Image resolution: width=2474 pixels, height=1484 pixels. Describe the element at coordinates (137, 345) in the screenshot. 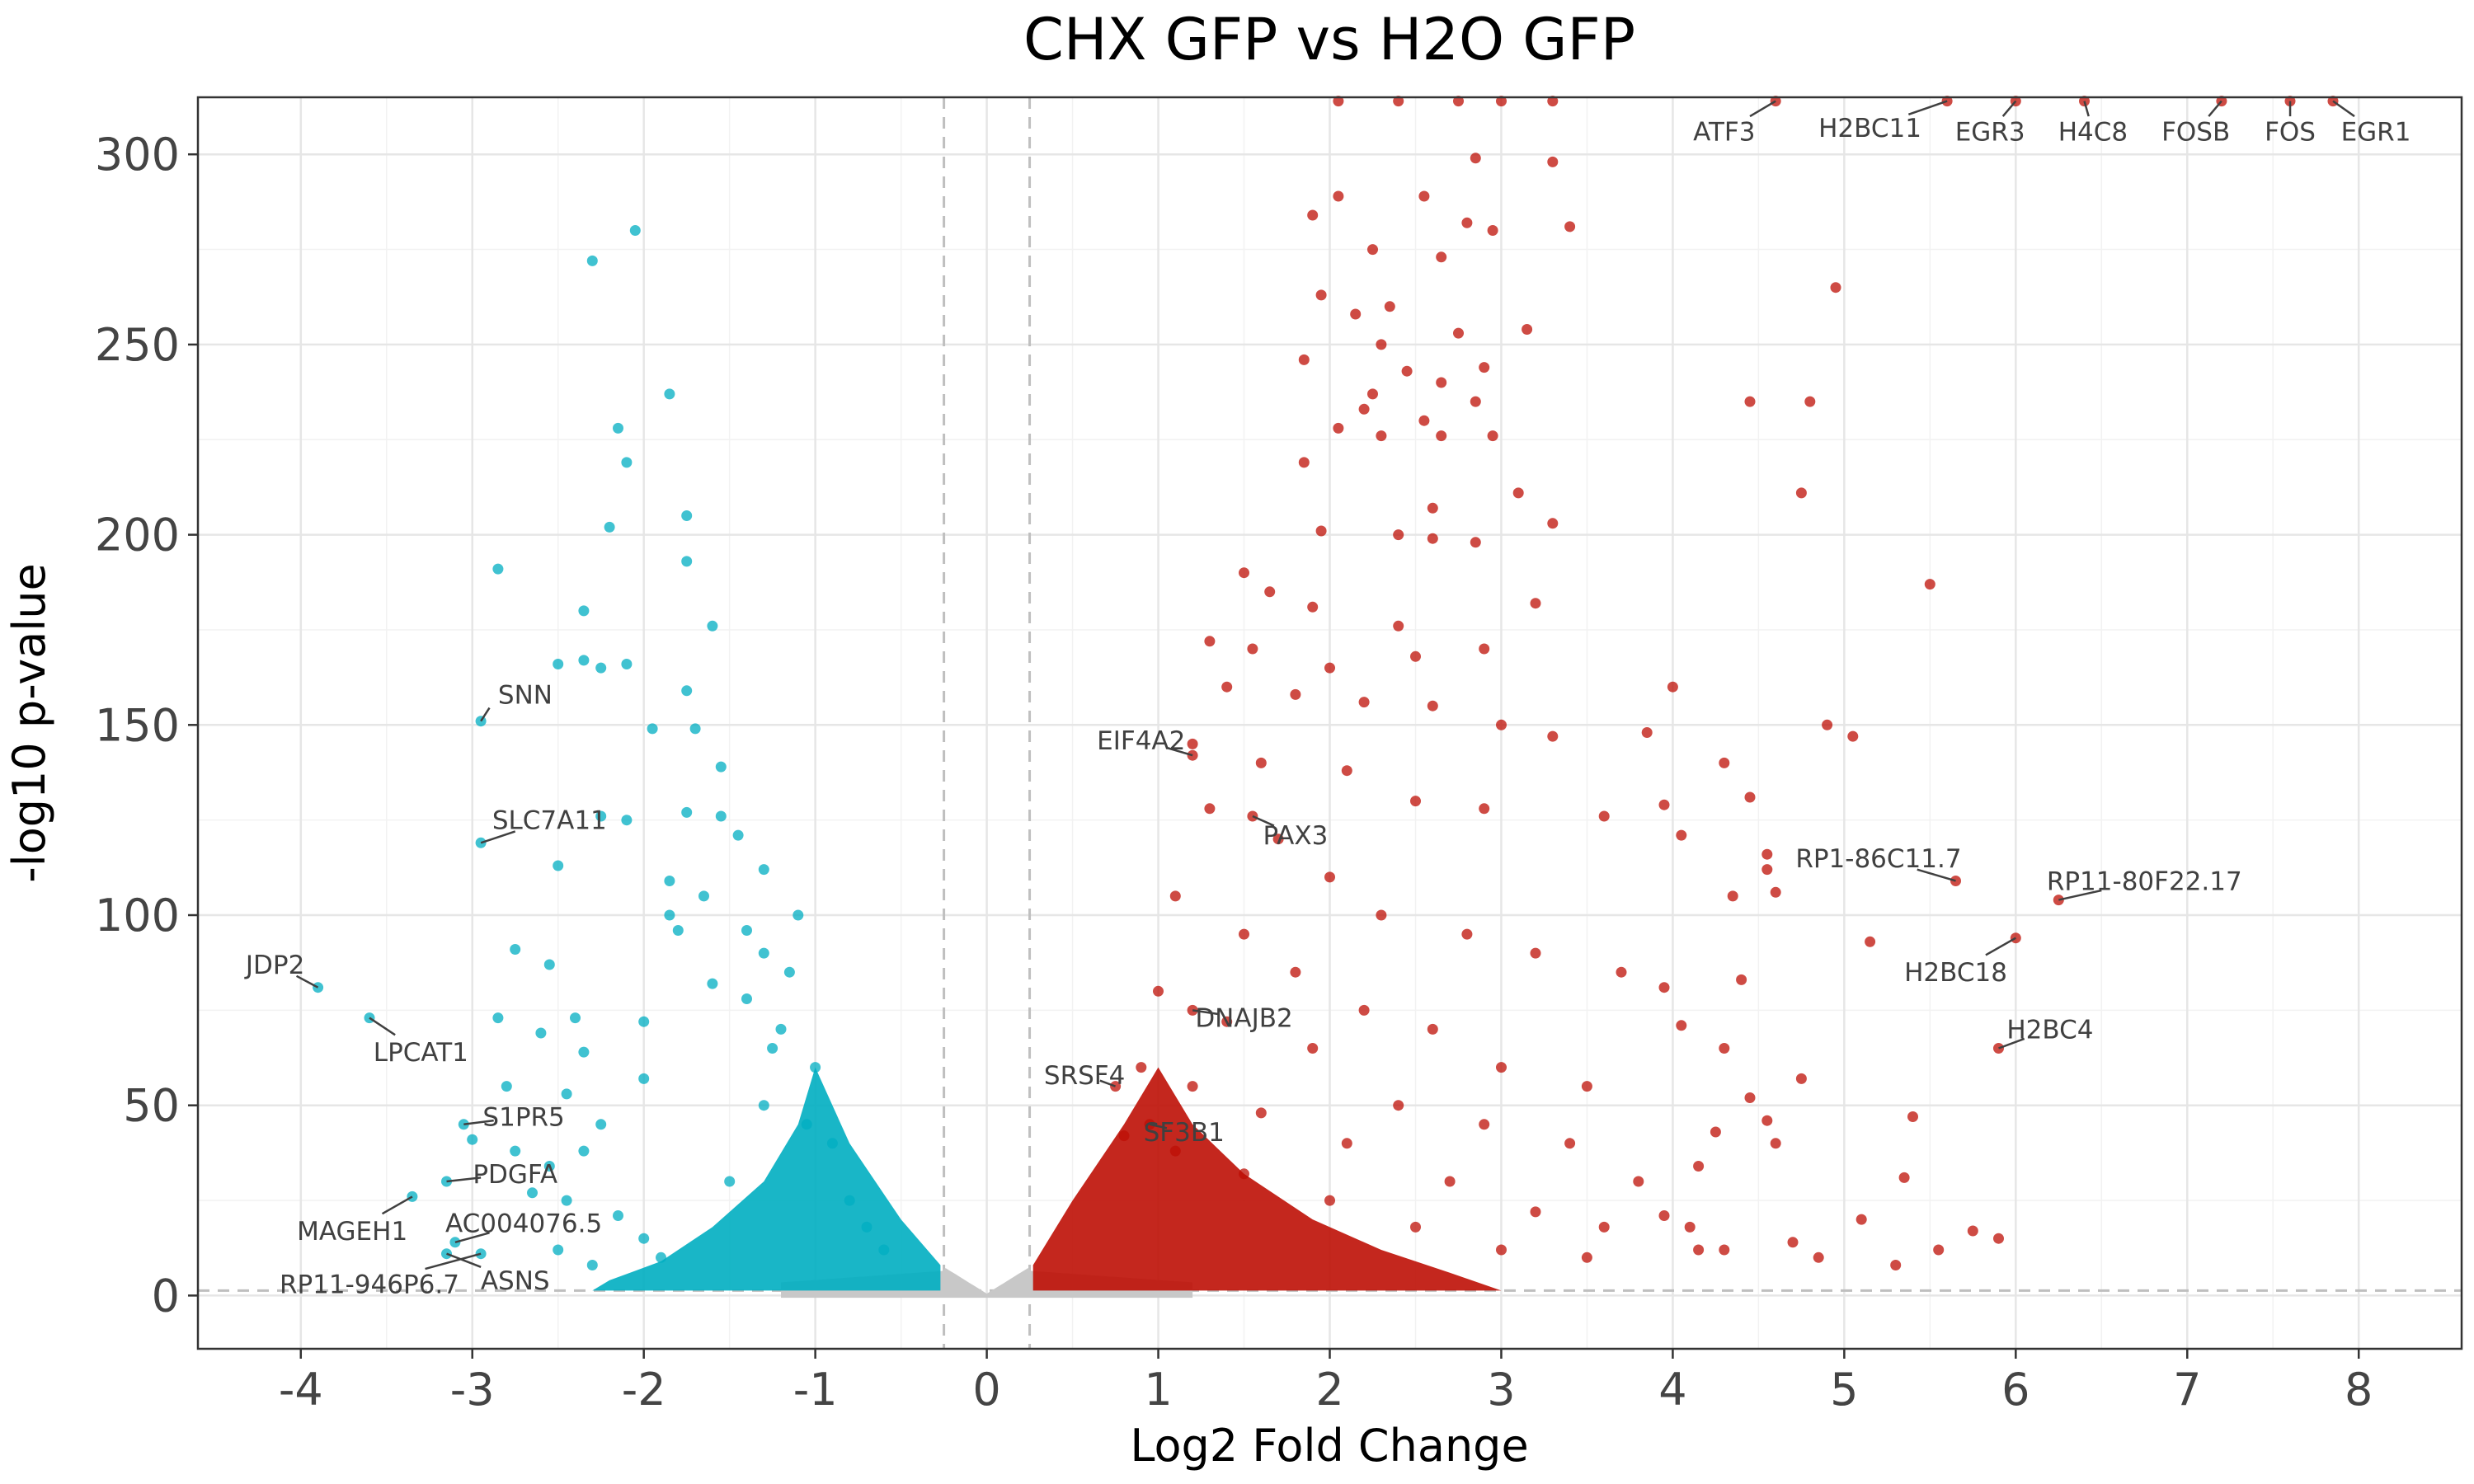

I see `y-tick-label: 250` at that location.